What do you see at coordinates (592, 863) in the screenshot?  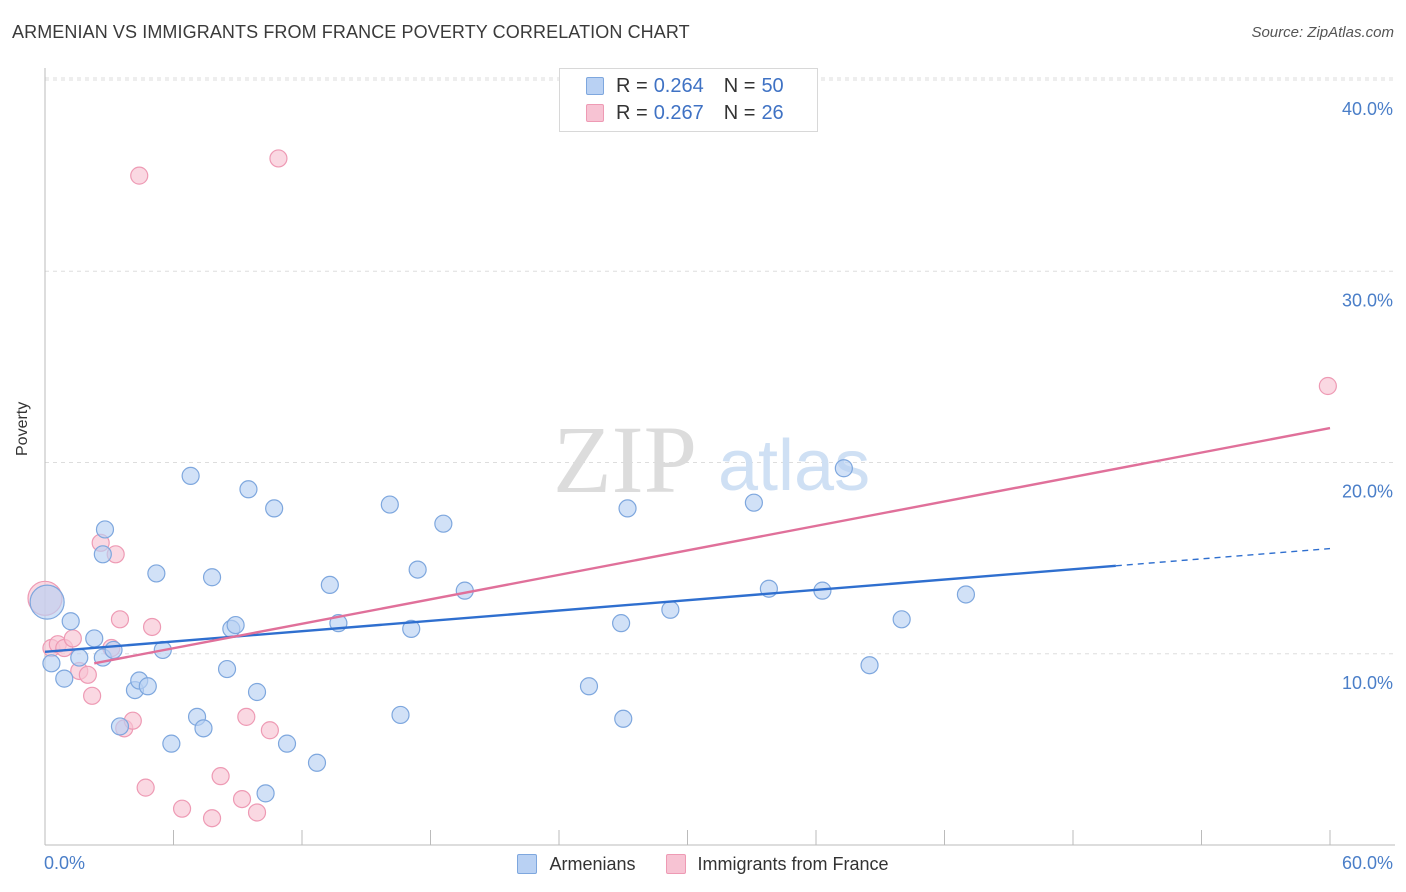 I see `legend-label-armenians: Armenians` at bounding box center [592, 863].